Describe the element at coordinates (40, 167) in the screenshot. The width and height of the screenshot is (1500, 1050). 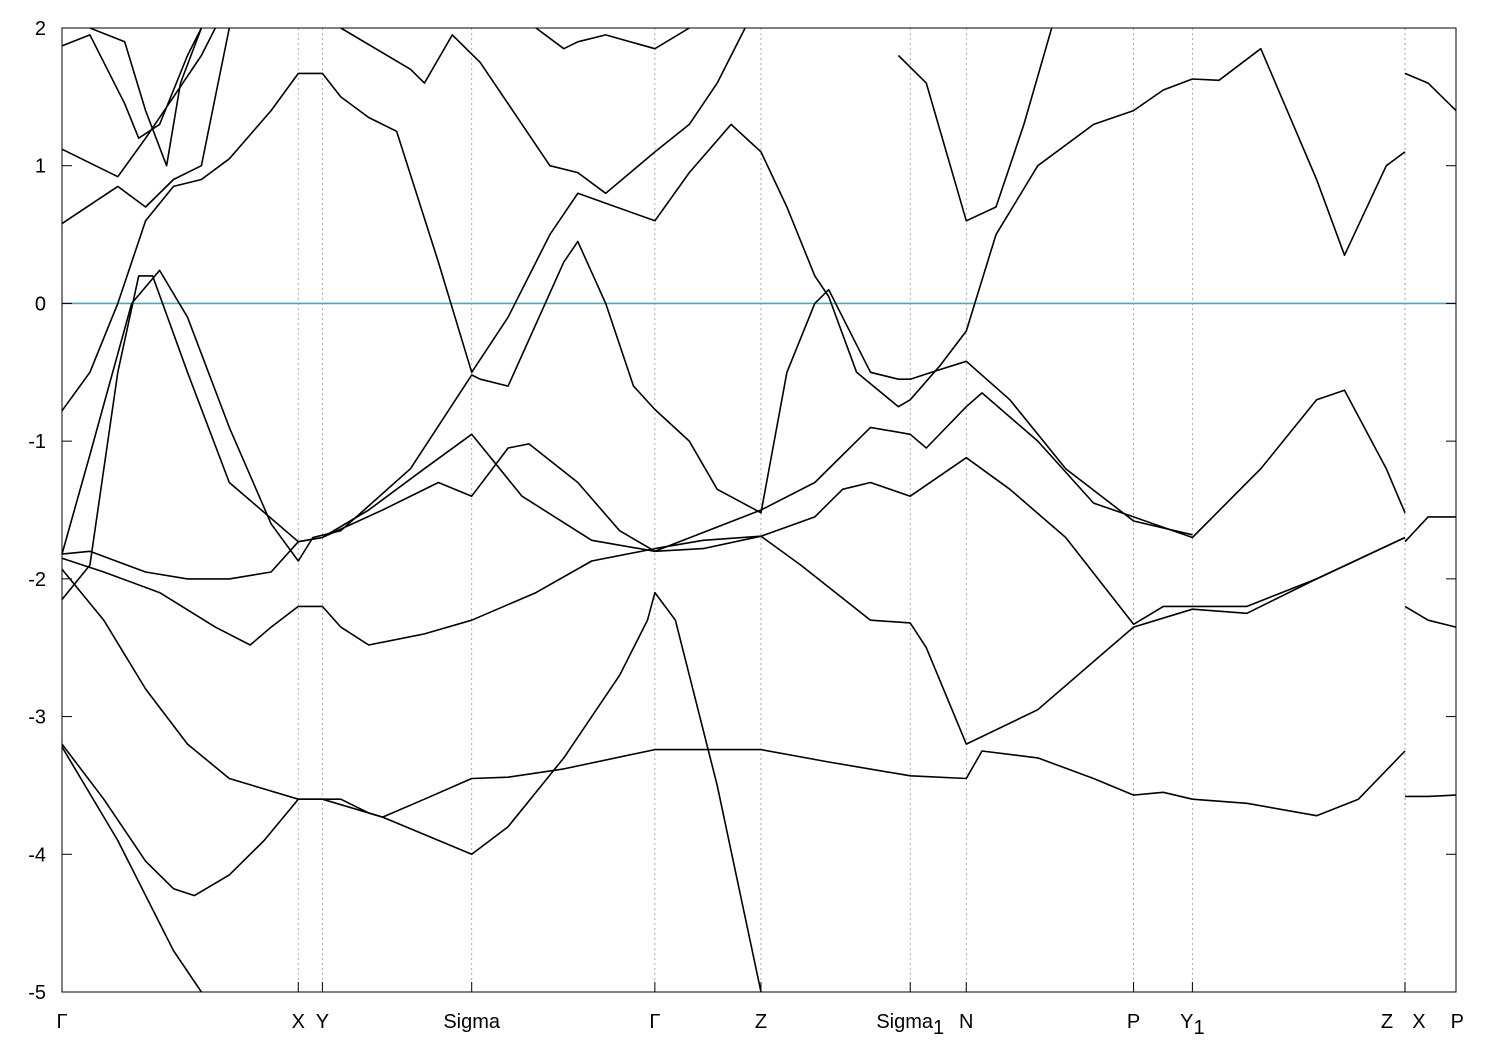
I see `y-tick-label-6: 1` at that location.